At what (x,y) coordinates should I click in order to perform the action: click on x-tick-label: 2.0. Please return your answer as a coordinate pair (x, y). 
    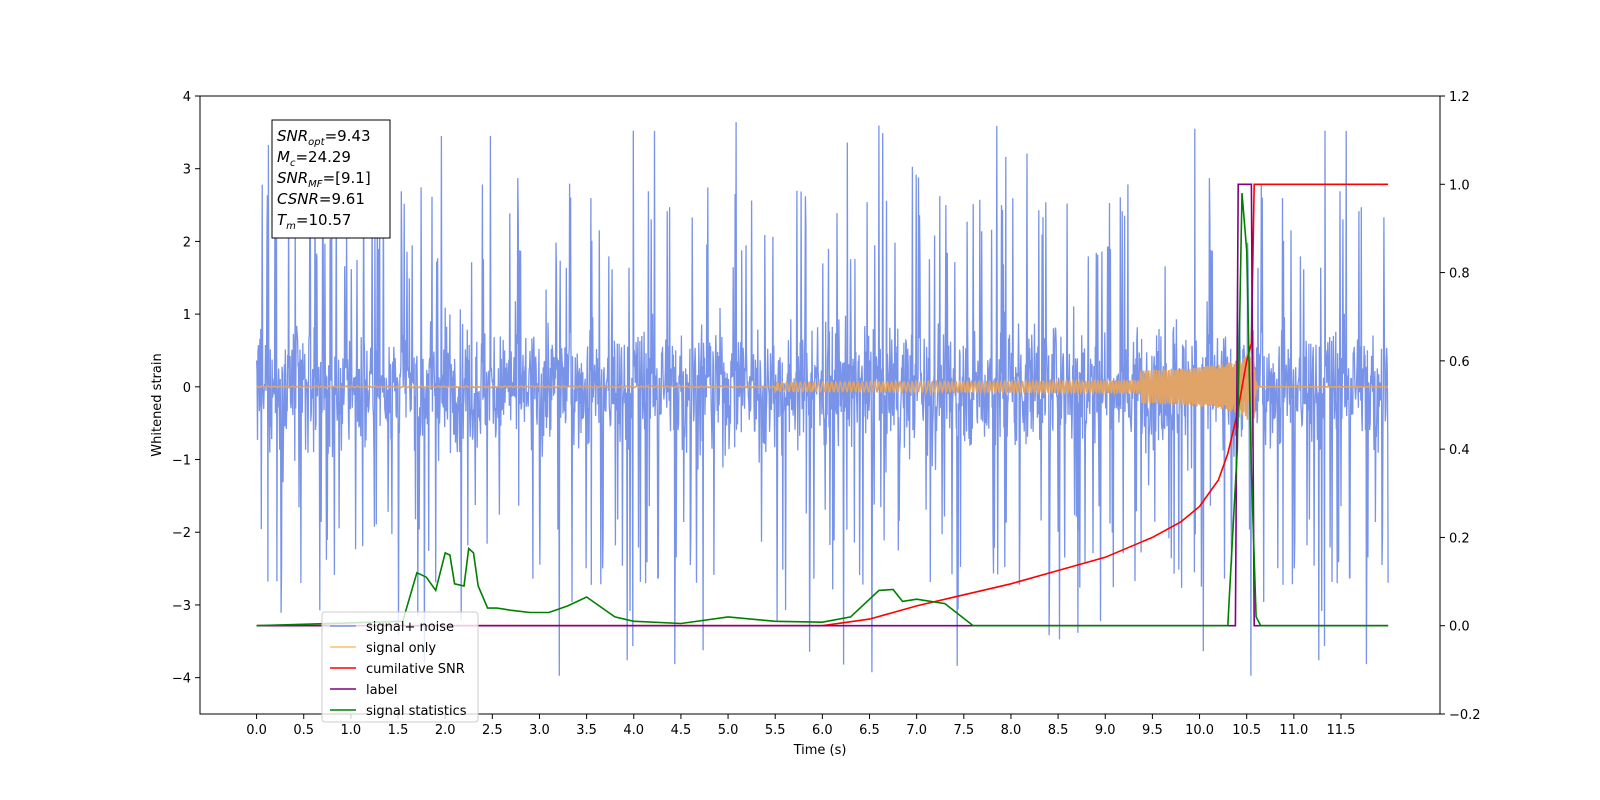
    Looking at the image, I should click on (445, 730).